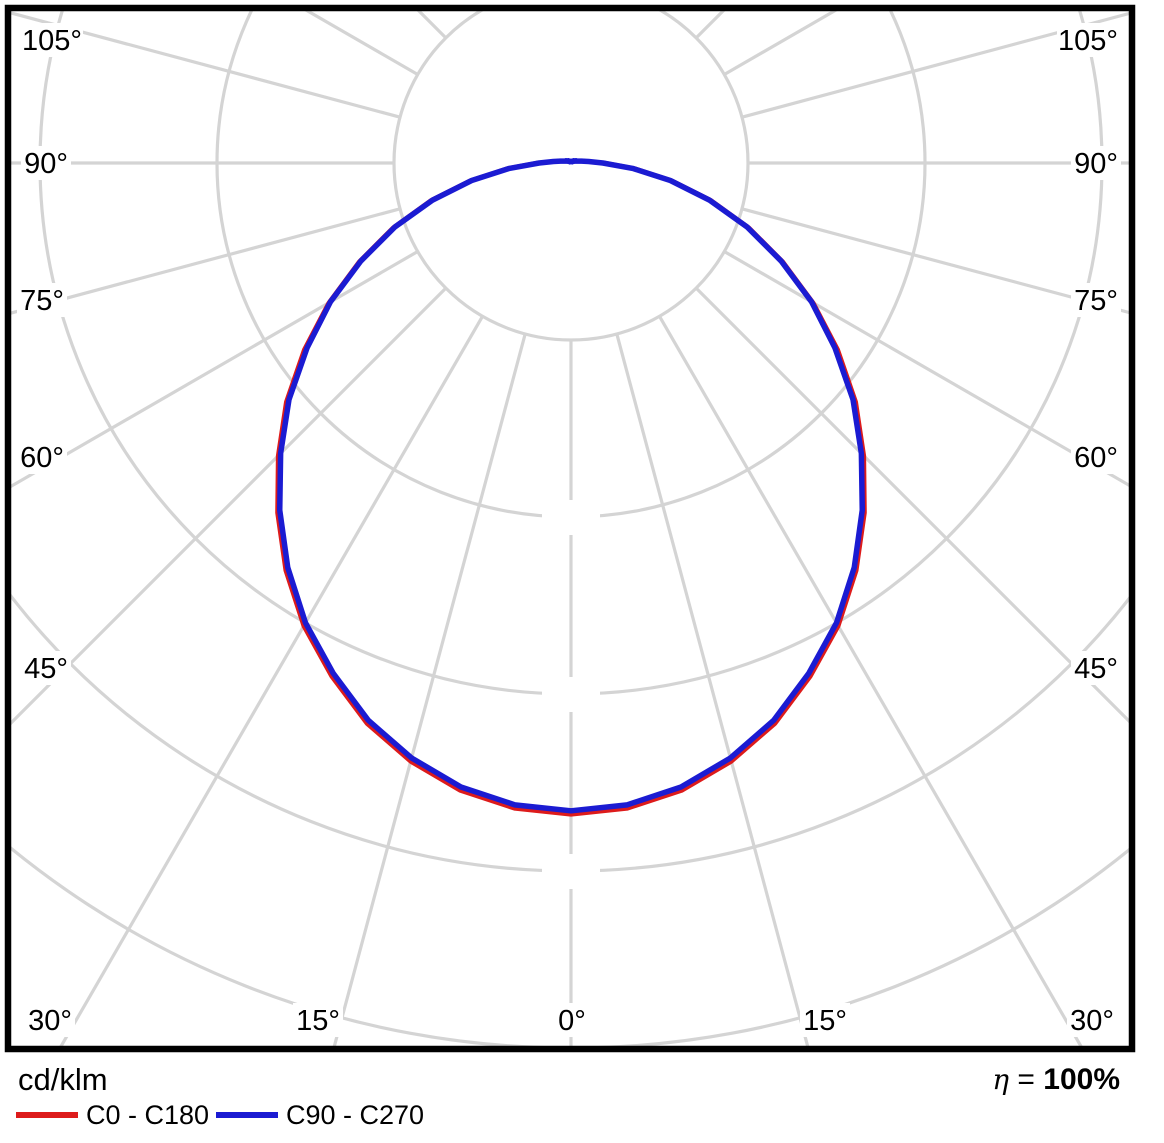  What do you see at coordinates (355, 1115) in the screenshot?
I see `legend-label-c90-c270: C90 - C270` at bounding box center [355, 1115].